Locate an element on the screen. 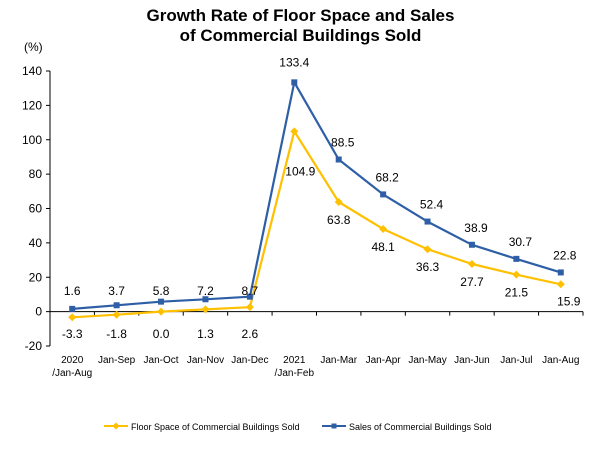  data-label-floor-space: -3.3 is located at coordinates (72, 334).